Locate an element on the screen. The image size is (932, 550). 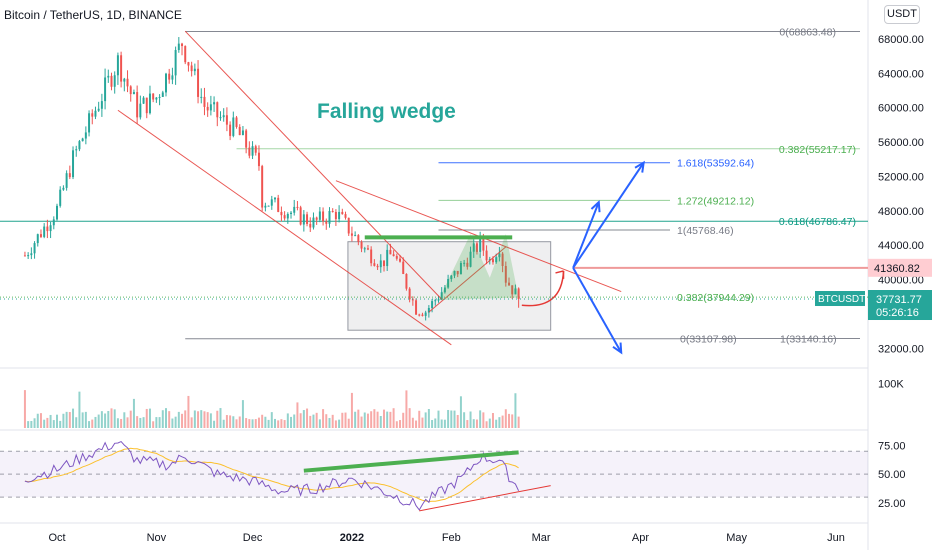
rsi-tick-label: 75.00 is located at coordinates (892, 446).